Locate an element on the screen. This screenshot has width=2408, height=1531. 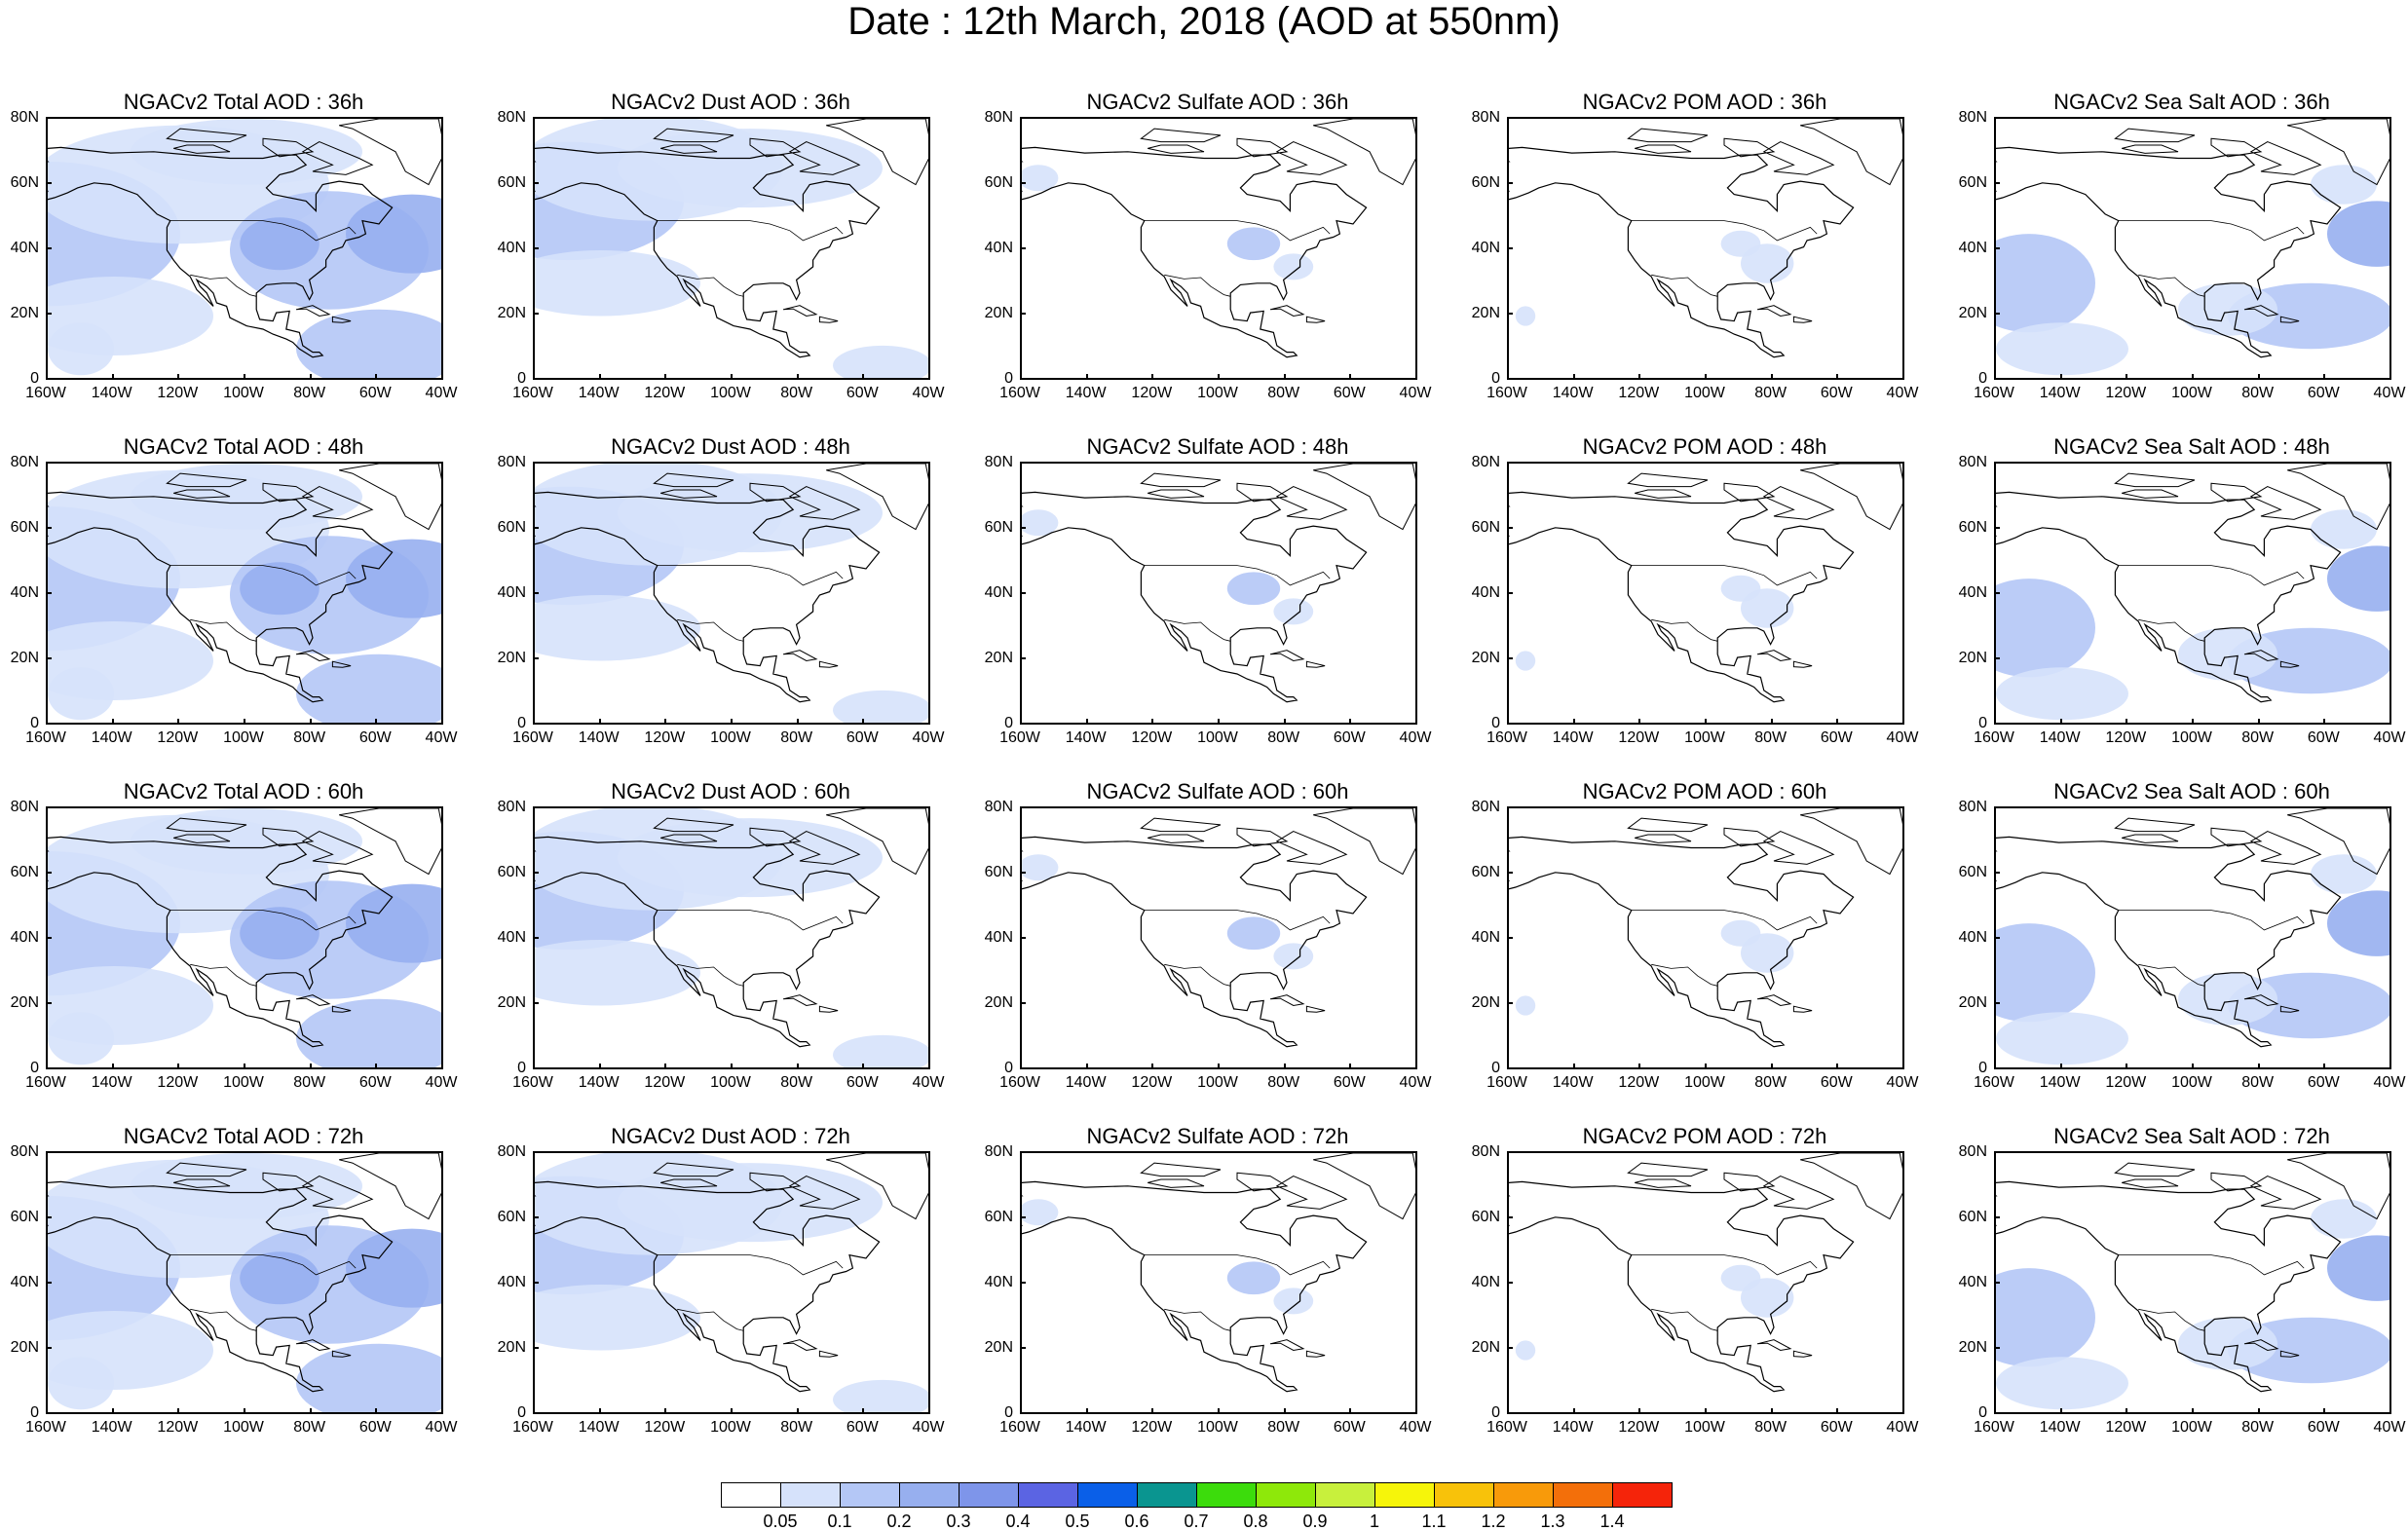
lon-tick-label: 140W is located at coordinates (1573, 393).